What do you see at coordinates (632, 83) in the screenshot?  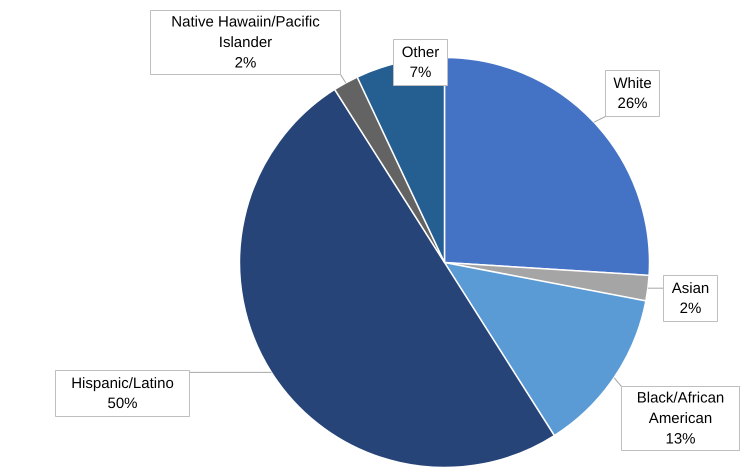 I see `slice-label: White` at bounding box center [632, 83].